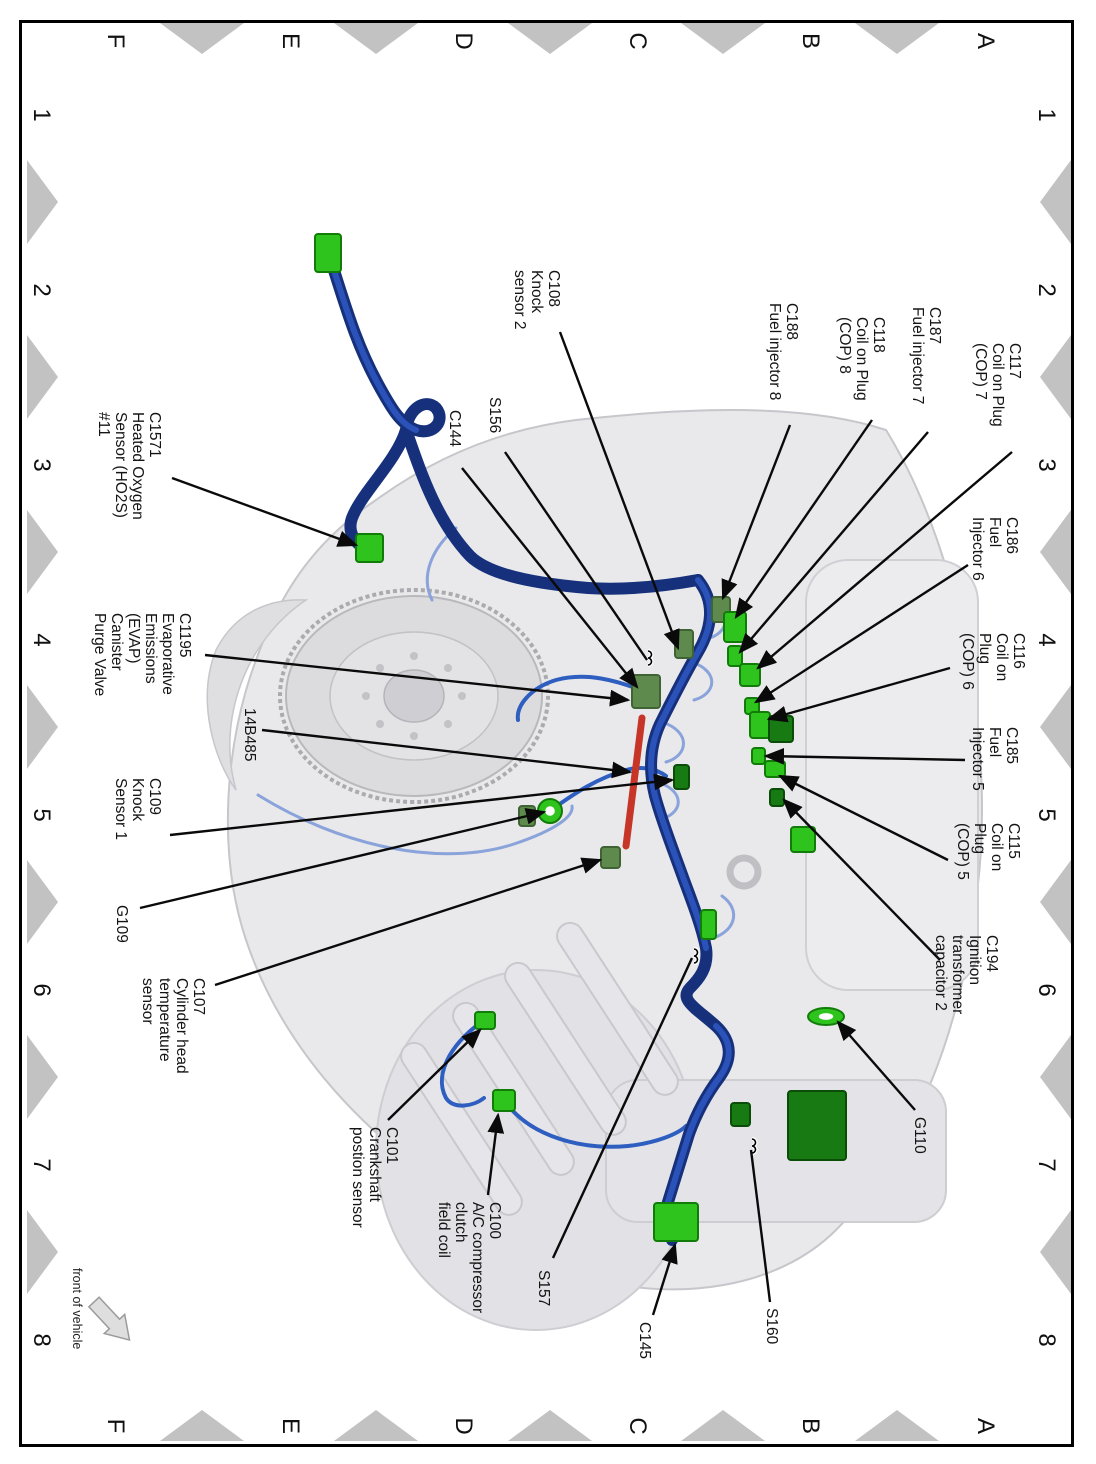 Image resolution: width=1096 pixels, height=1464 pixels. I want to click on callout-s160: S160, so click(771, 1326).